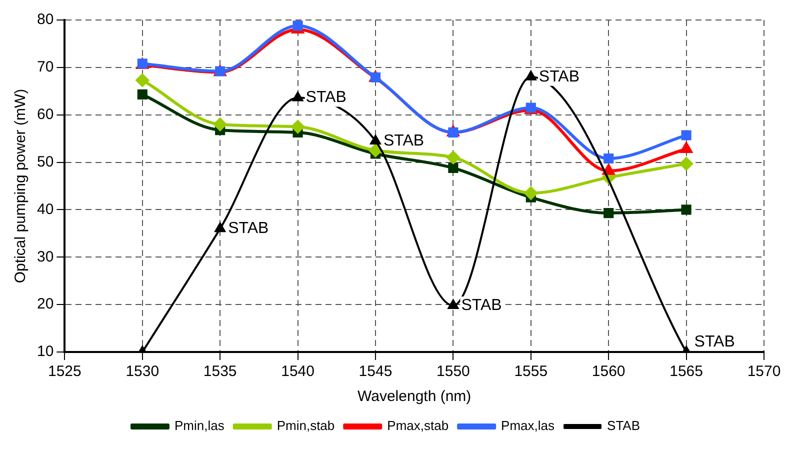  What do you see at coordinates (305, 426) in the screenshot?
I see `legend-label: Pmin,stab` at bounding box center [305, 426].